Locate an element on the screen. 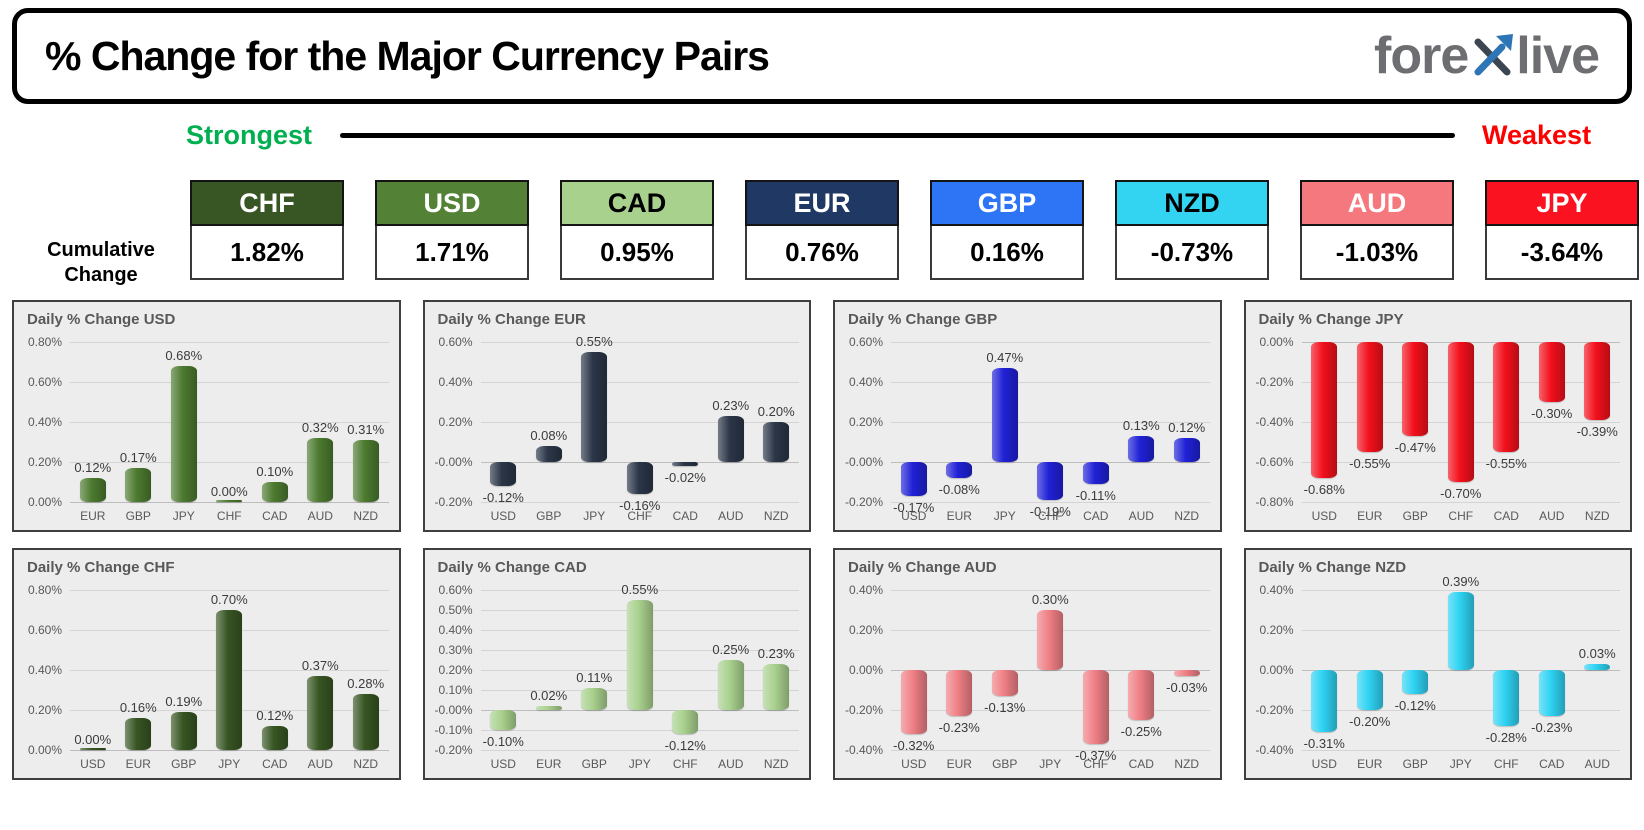  bar-value-label: 0.23% is located at coordinates (776, 653).